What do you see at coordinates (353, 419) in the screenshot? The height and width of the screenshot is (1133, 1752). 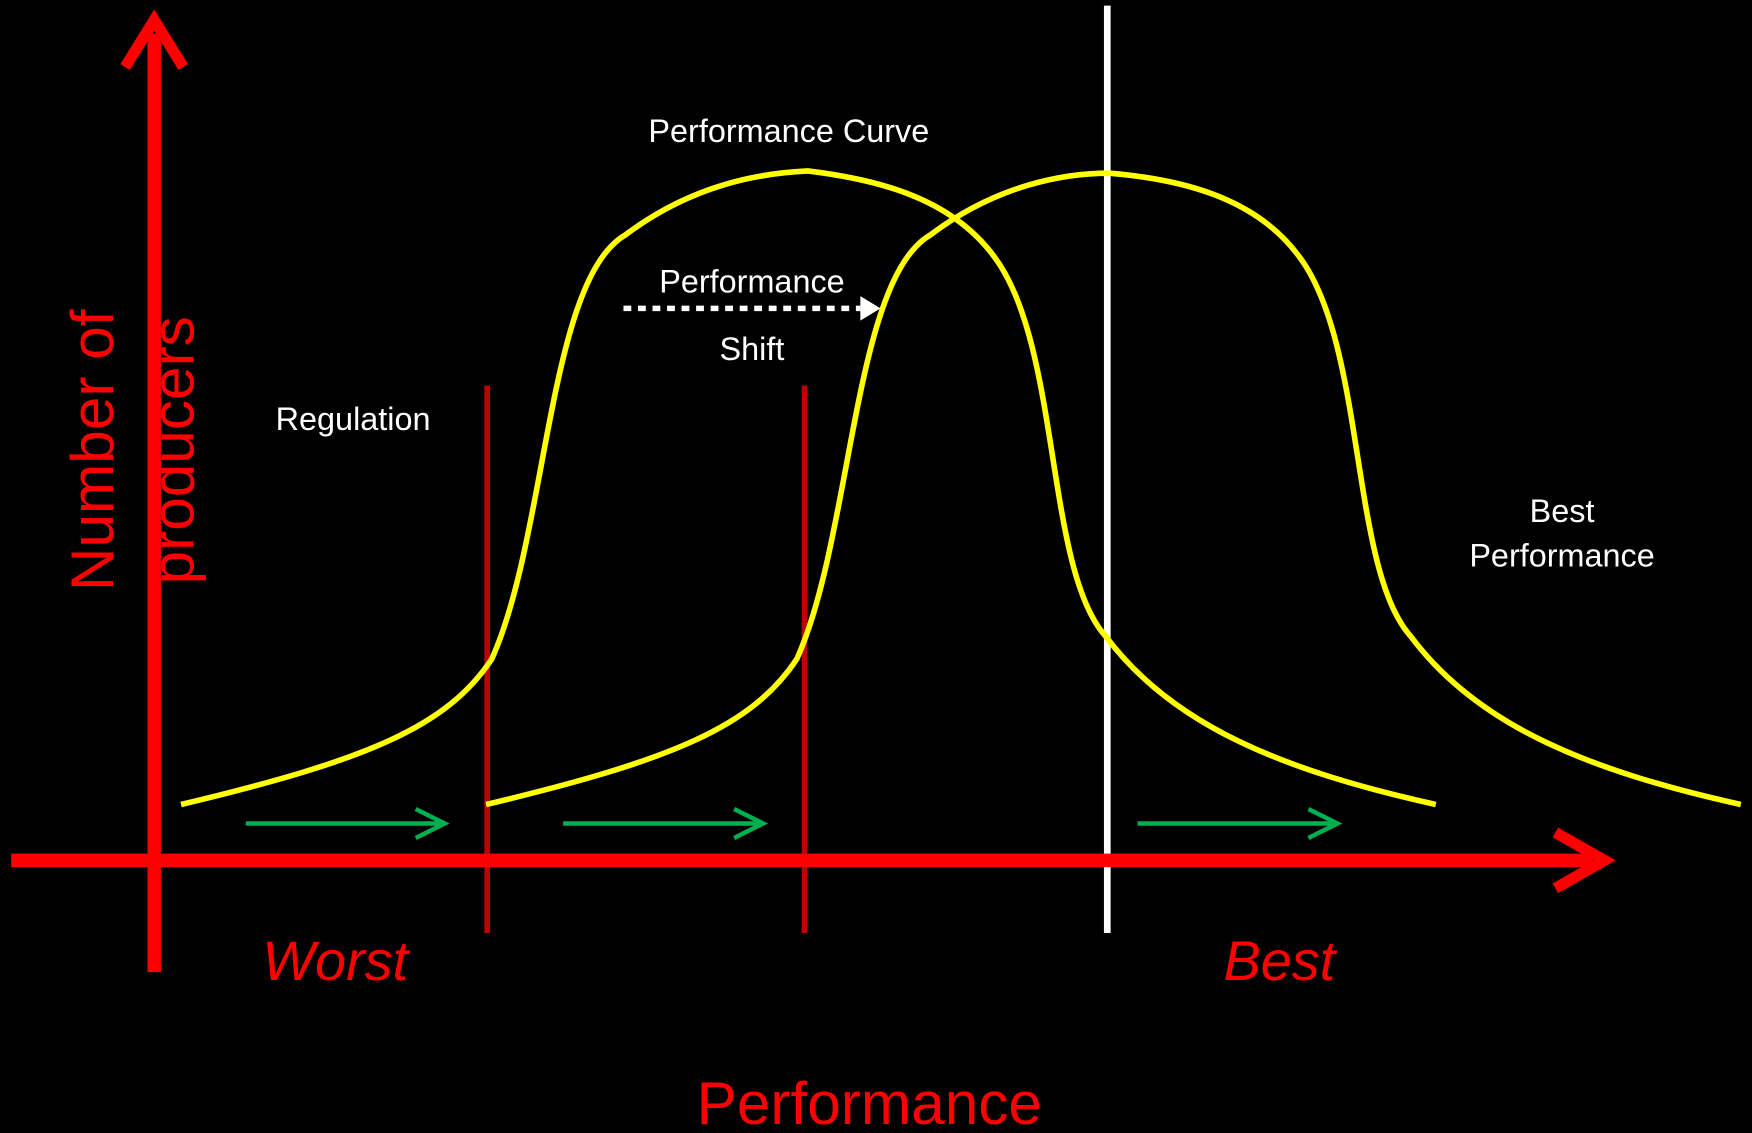 I see `regulation-label: Regulation` at bounding box center [353, 419].